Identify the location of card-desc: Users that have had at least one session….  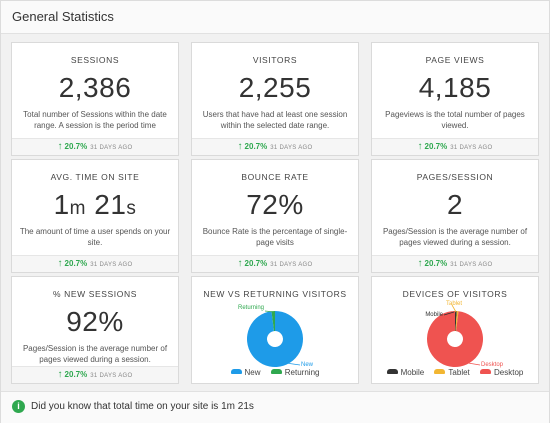
(275, 120).